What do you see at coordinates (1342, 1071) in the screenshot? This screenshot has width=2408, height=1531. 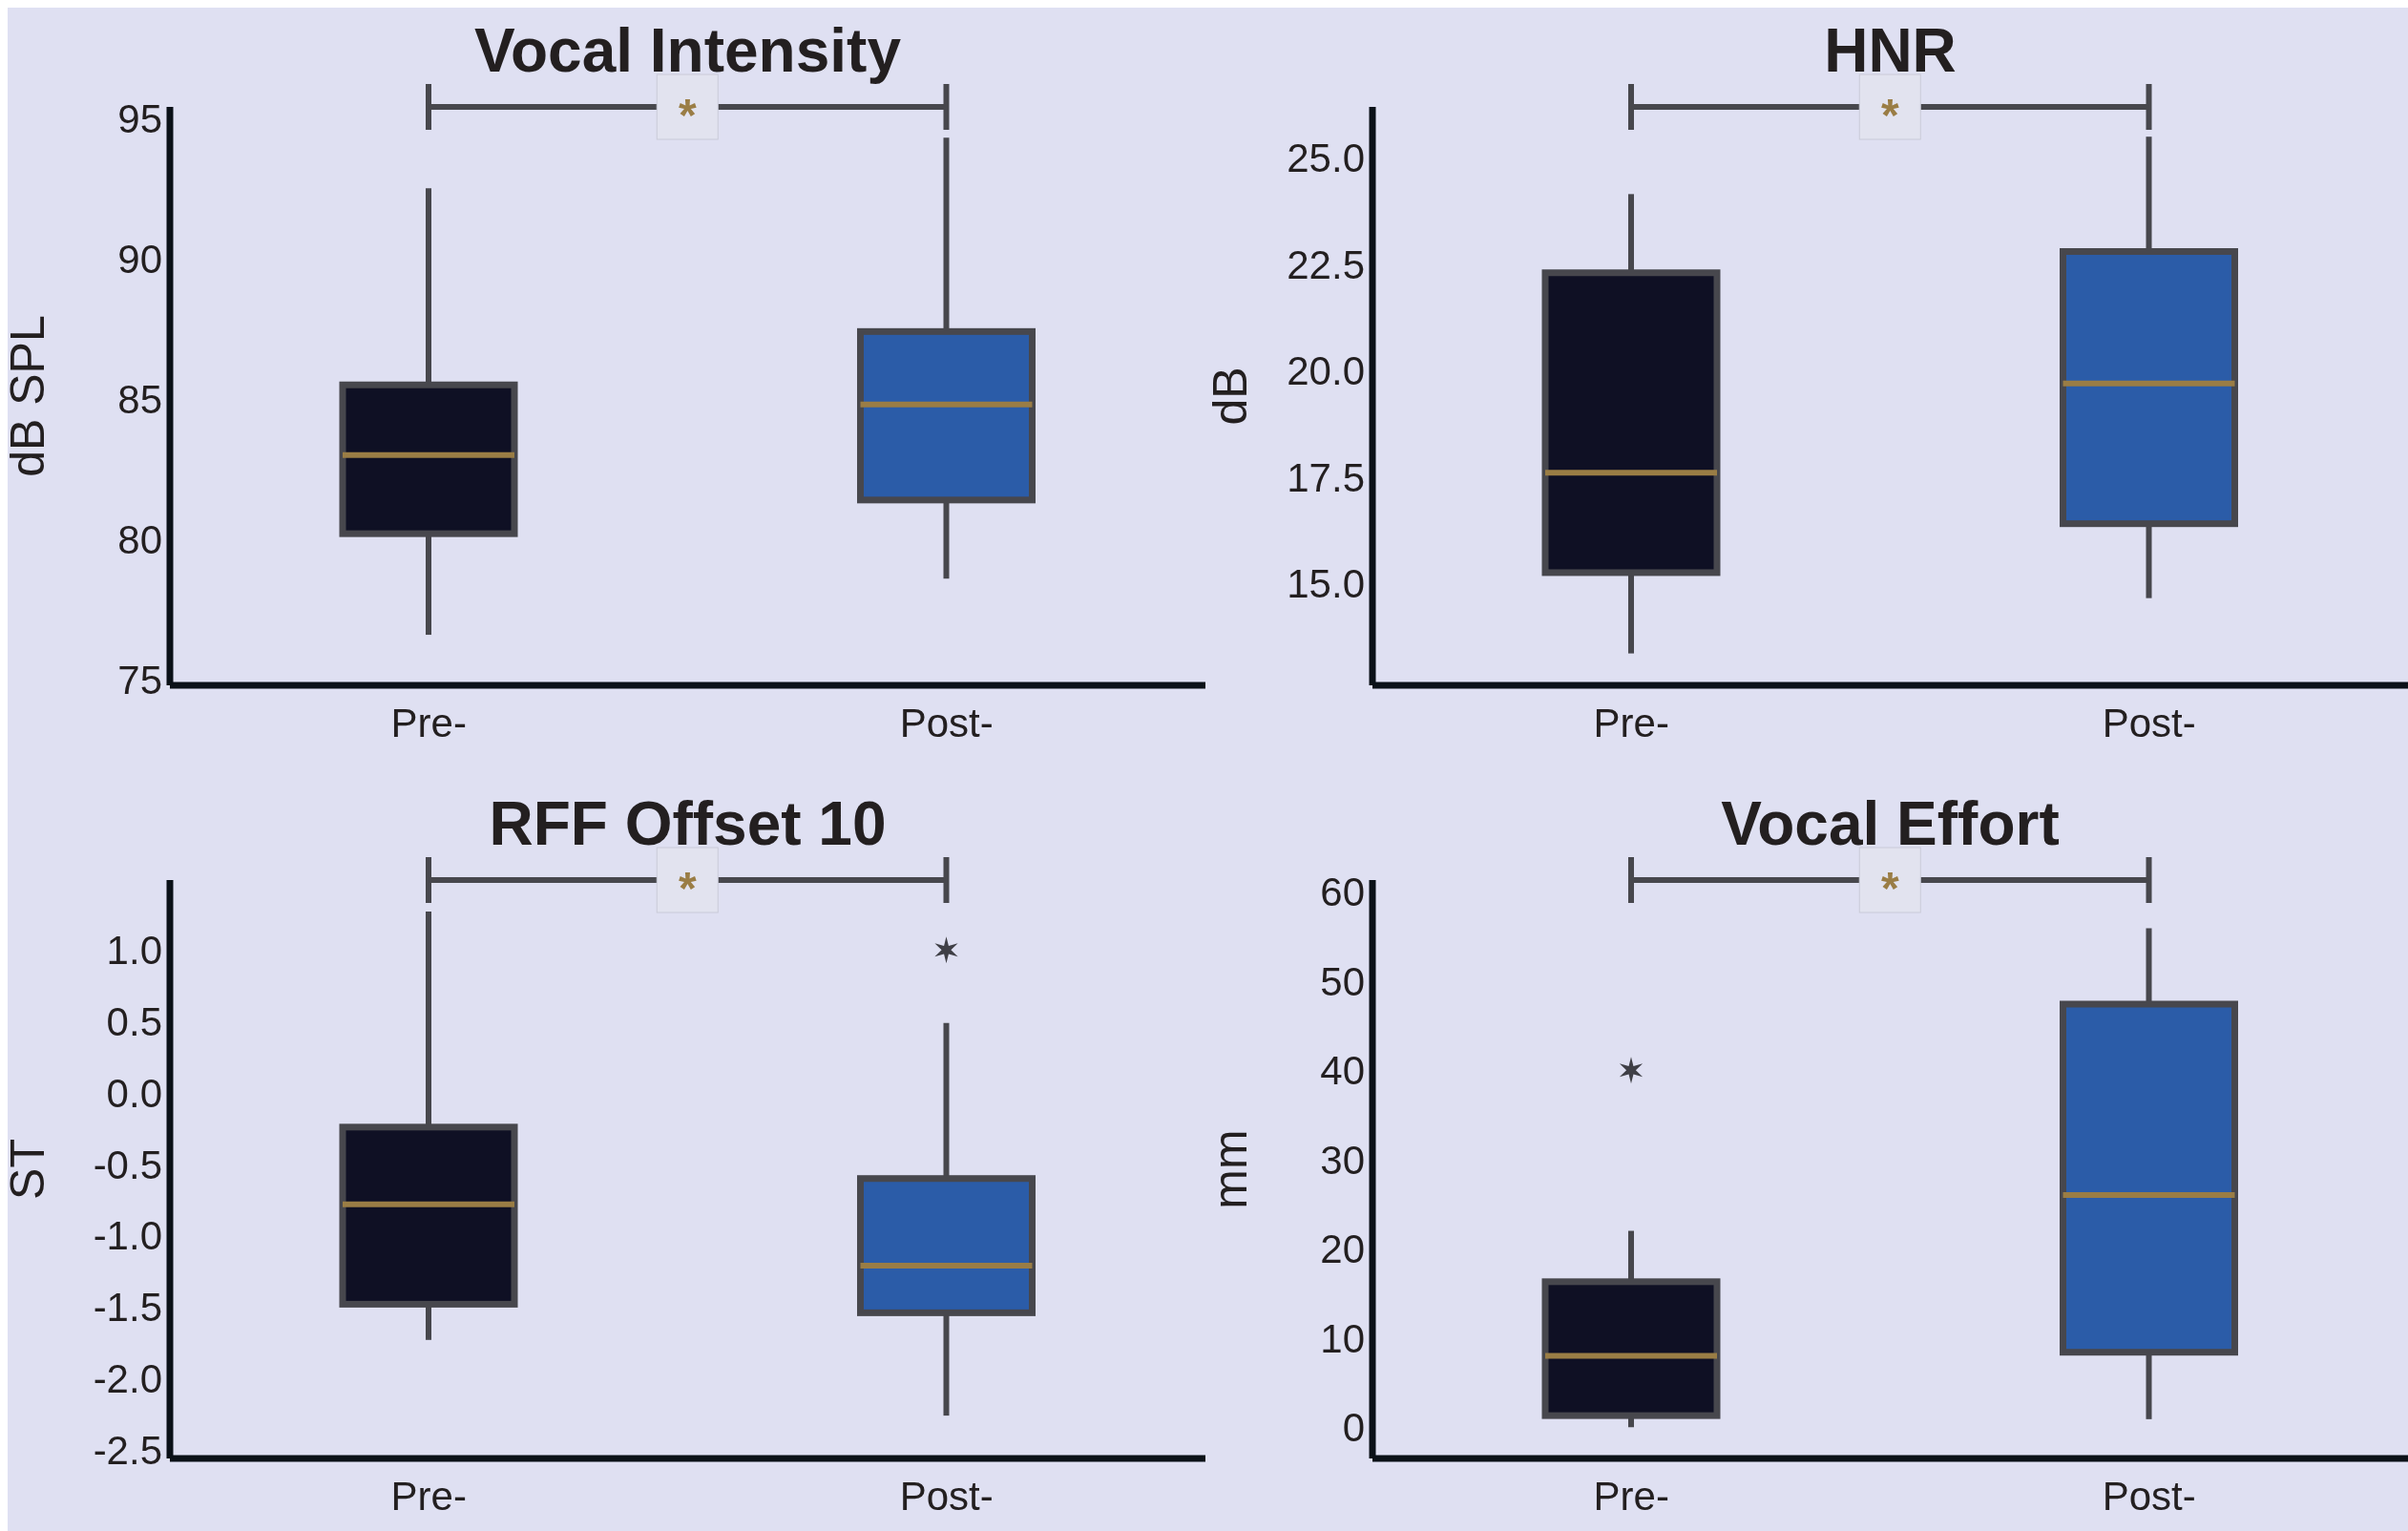 I see `y-tick-label: 40` at bounding box center [1342, 1071].